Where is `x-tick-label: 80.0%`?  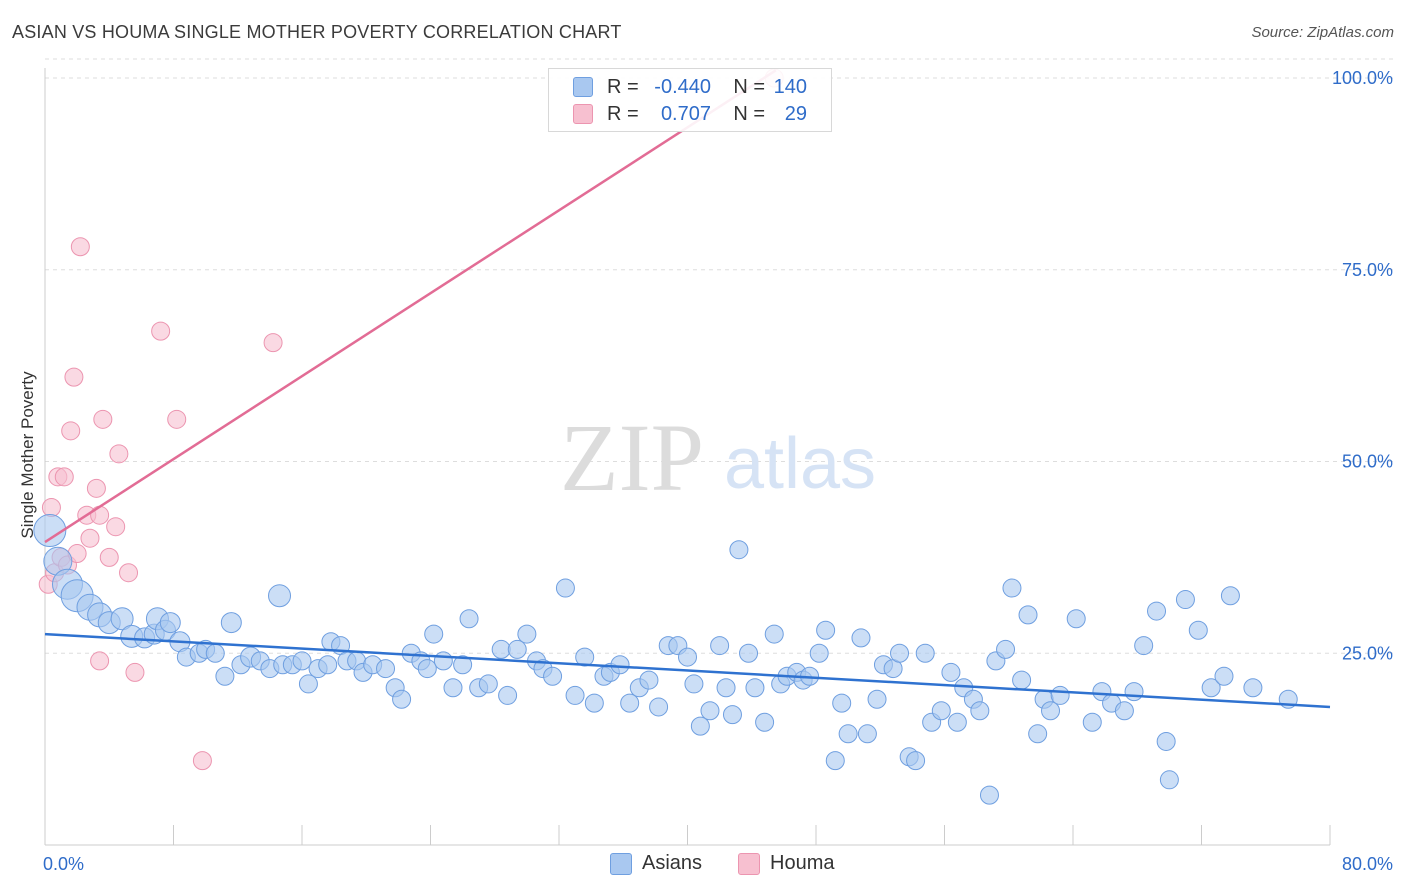 x-tick-label: 80.0% is located at coordinates (1367, 864).